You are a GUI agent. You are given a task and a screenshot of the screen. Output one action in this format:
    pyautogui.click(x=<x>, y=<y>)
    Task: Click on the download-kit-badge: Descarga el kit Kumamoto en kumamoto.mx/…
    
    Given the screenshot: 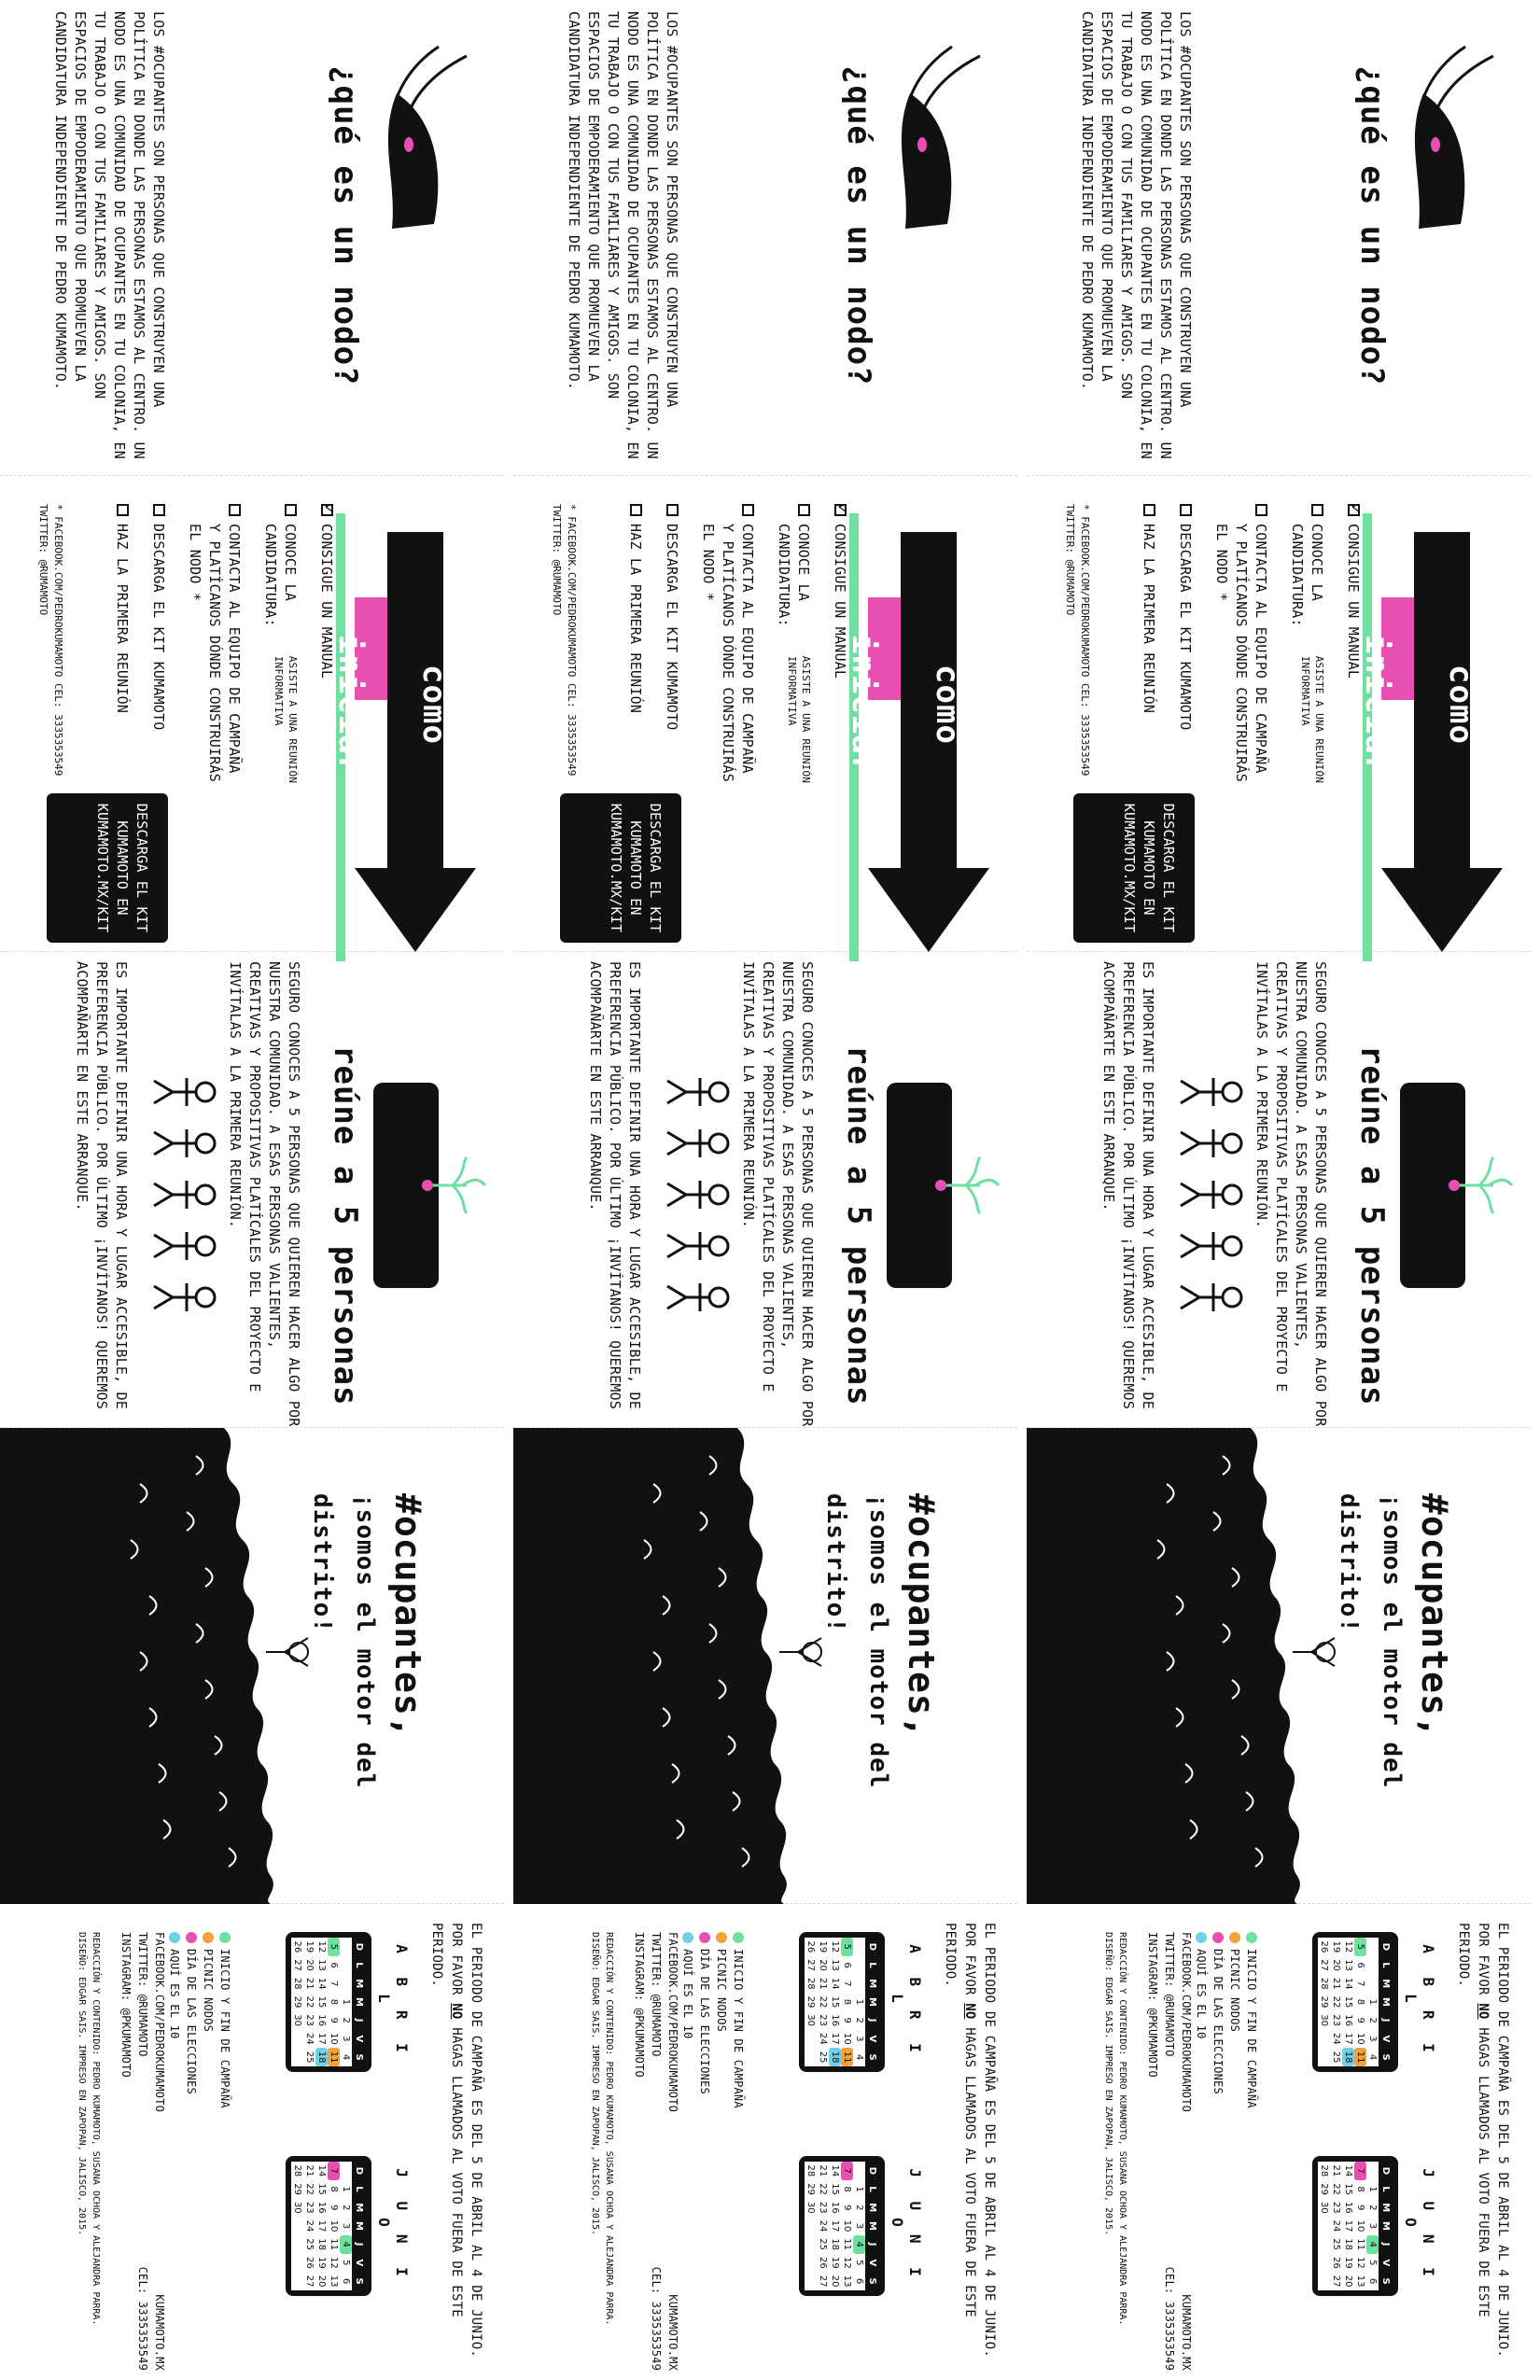 What is the action you would take?
    pyautogui.click(x=1134, y=868)
    